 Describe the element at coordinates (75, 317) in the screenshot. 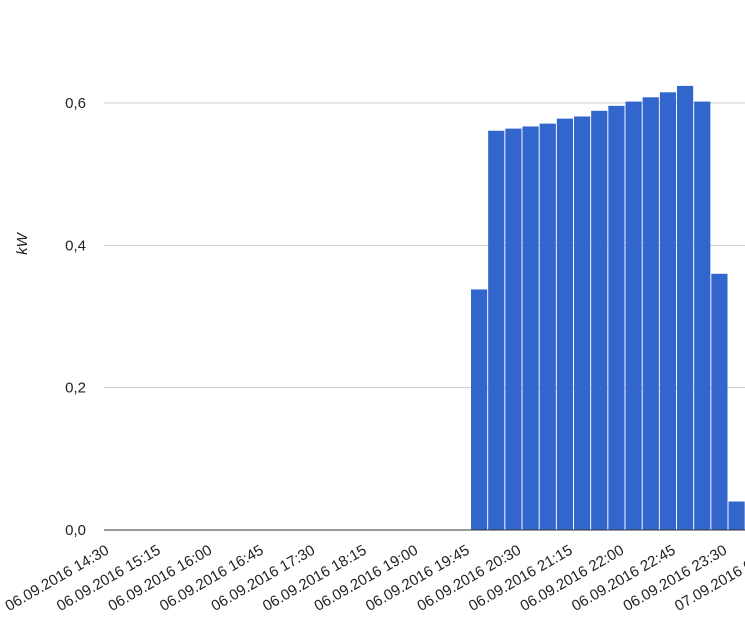

I see `y-tick-labels: 0,0 0,2 0,4 0,6` at that location.